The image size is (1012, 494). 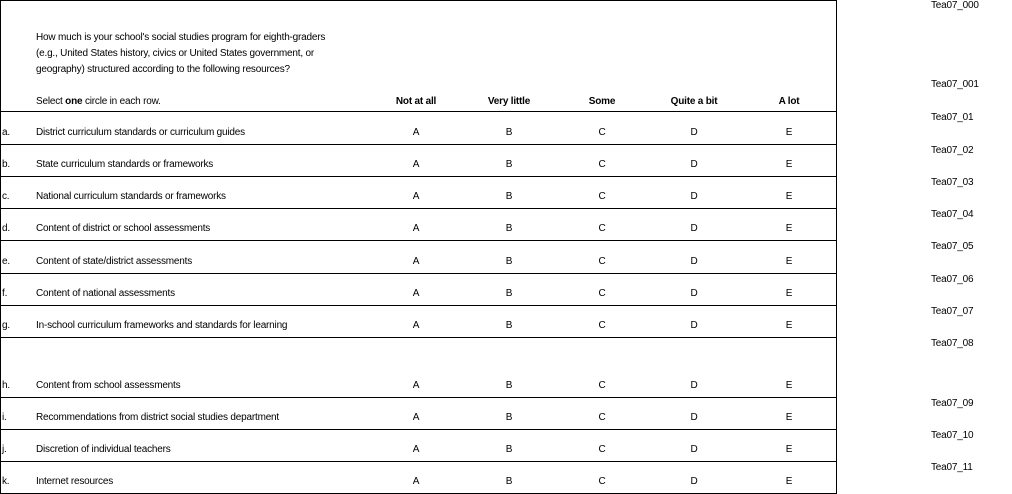 What do you see at coordinates (416, 101) in the screenshot?
I see `column-header-not-at-all: Not at all` at bounding box center [416, 101].